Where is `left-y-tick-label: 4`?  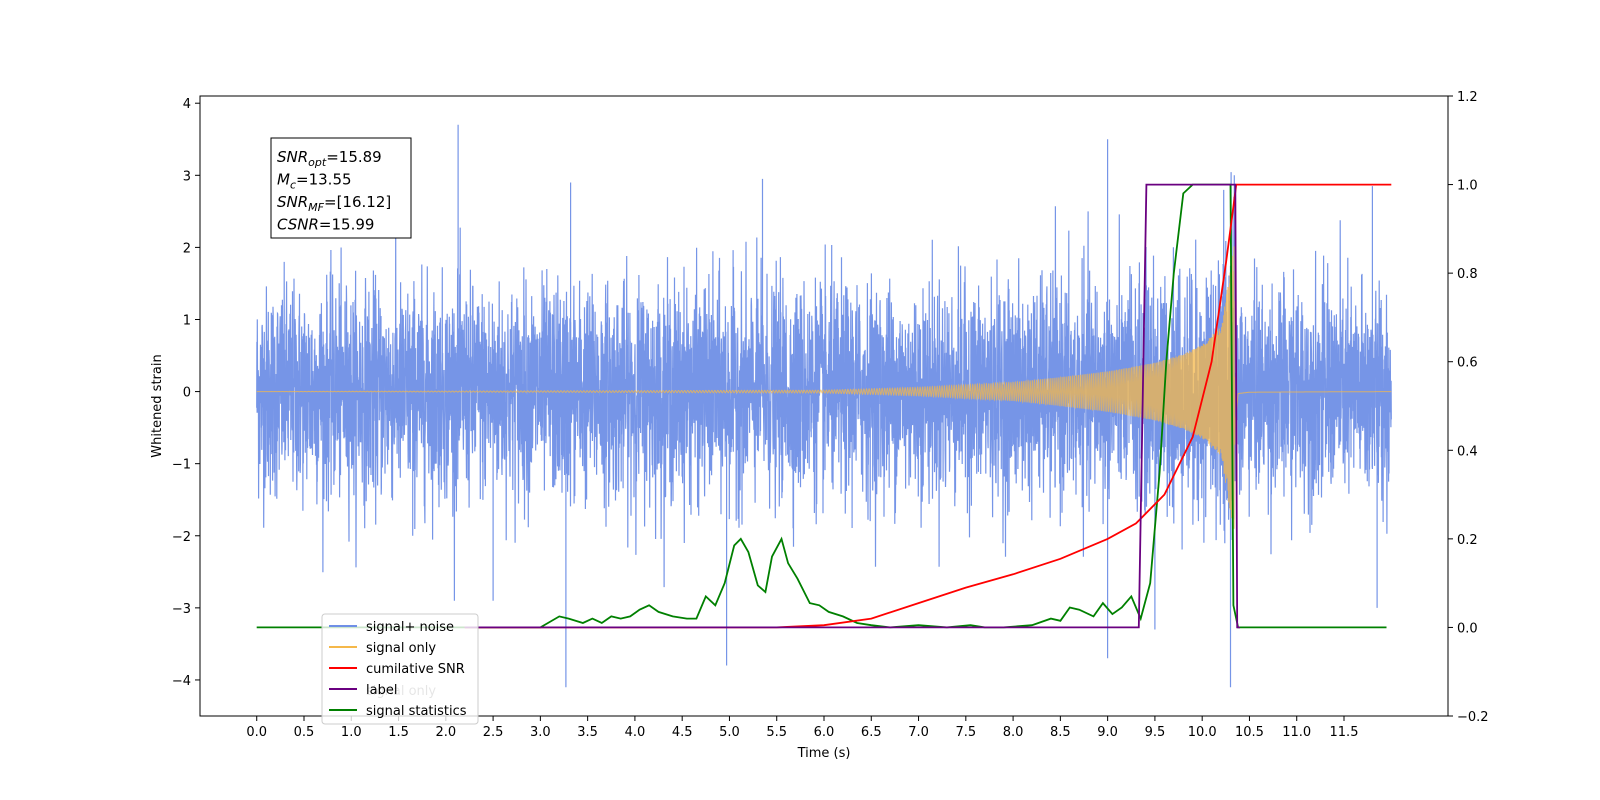 left-y-tick-label: 4 is located at coordinates (187, 104).